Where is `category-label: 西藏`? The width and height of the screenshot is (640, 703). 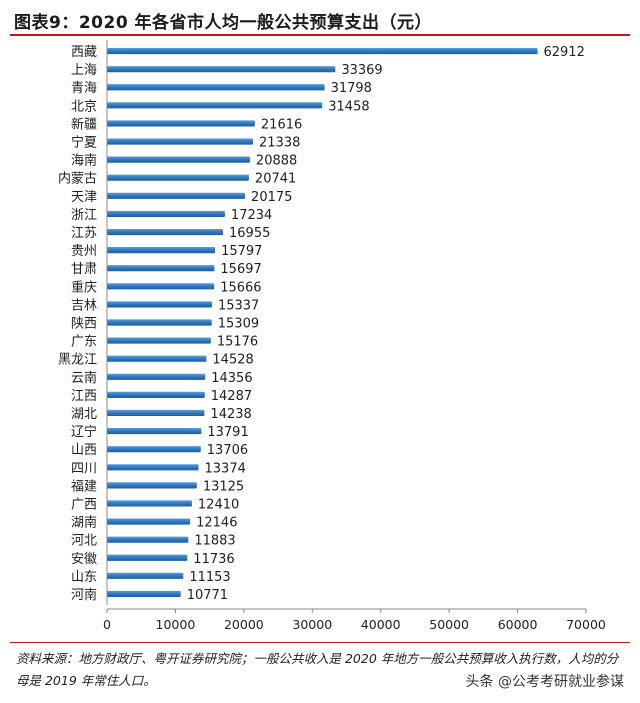
category-label: 西藏 is located at coordinates (84, 52).